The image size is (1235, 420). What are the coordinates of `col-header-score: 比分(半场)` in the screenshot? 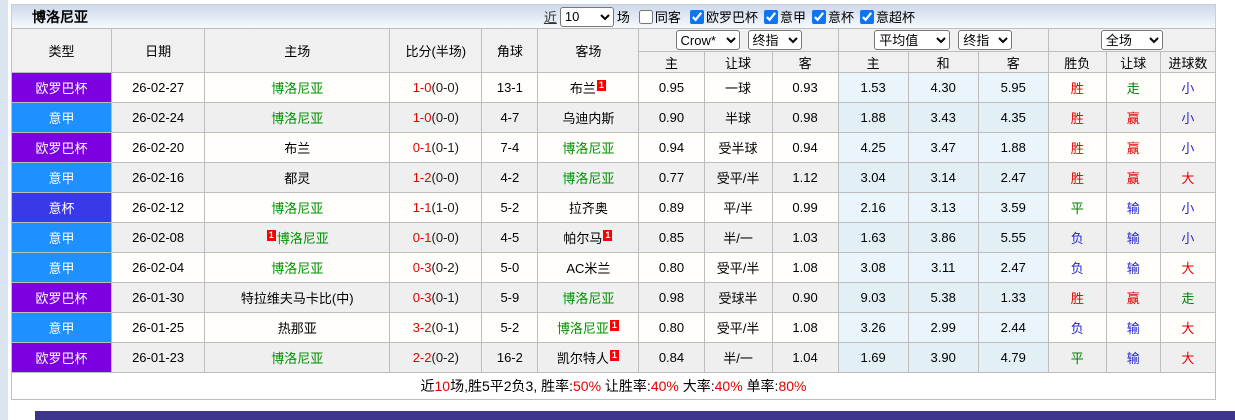 It's located at (436, 50).